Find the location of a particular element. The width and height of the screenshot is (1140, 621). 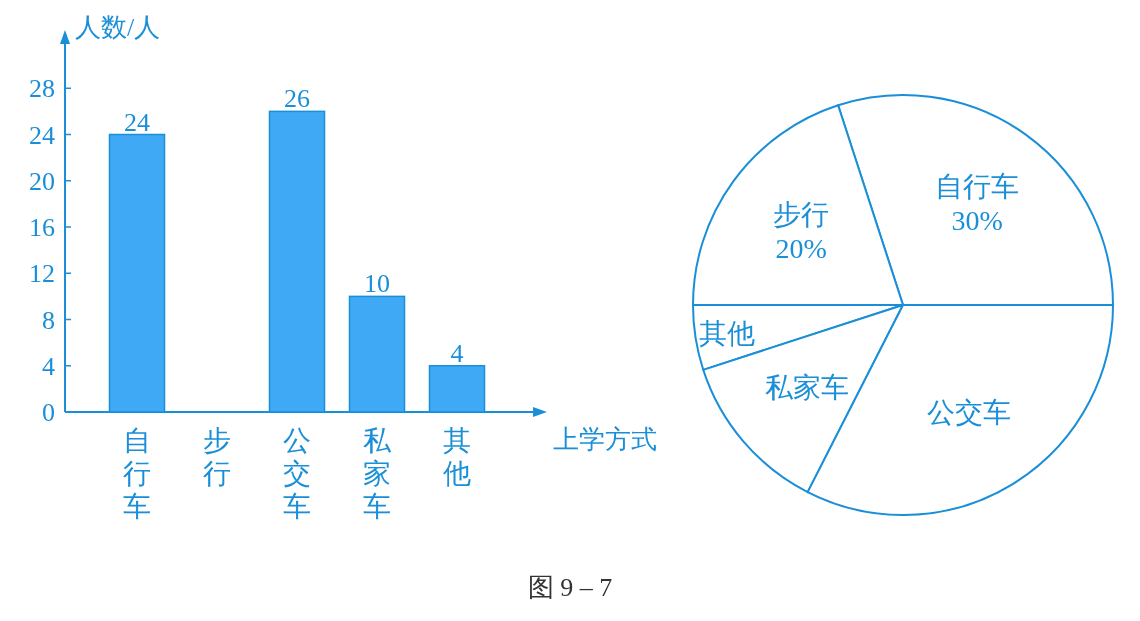

x-axis-title: 上学方式 is located at coordinates (605, 439).